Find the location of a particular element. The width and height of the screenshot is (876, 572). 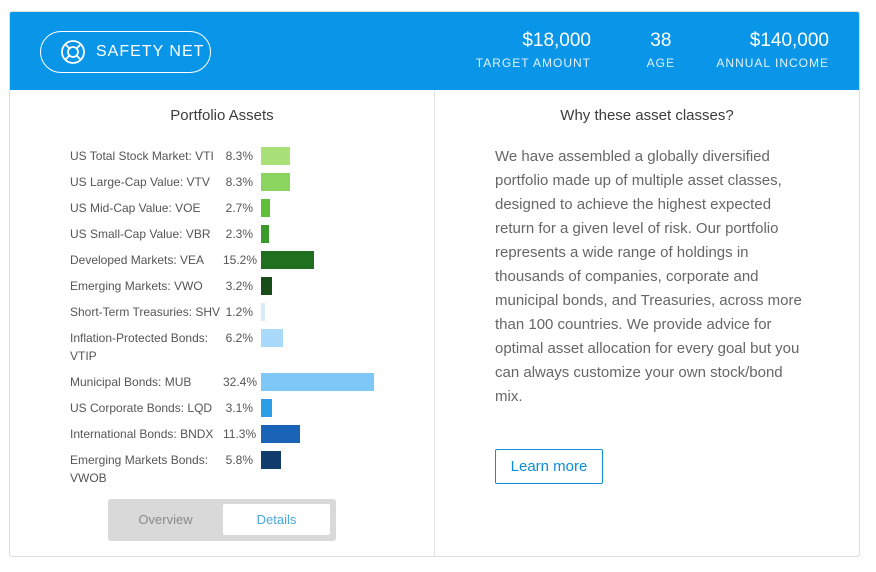

asset-row: International Bonds: BNDX 11.3% is located at coordinates (250, 434).